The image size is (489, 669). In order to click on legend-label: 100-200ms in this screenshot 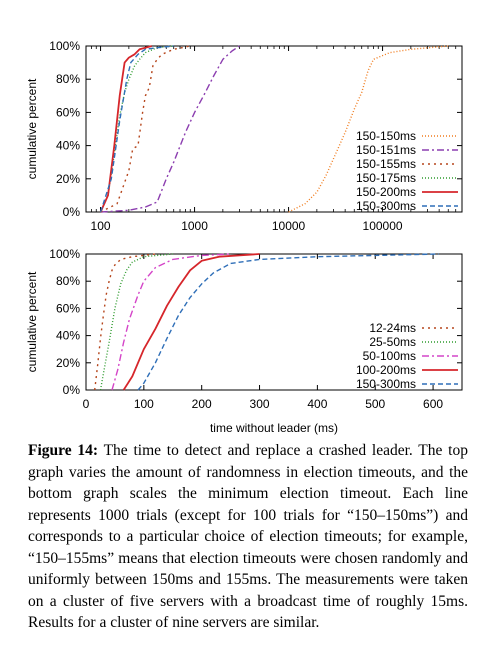, I will do `click(386, 370)`.